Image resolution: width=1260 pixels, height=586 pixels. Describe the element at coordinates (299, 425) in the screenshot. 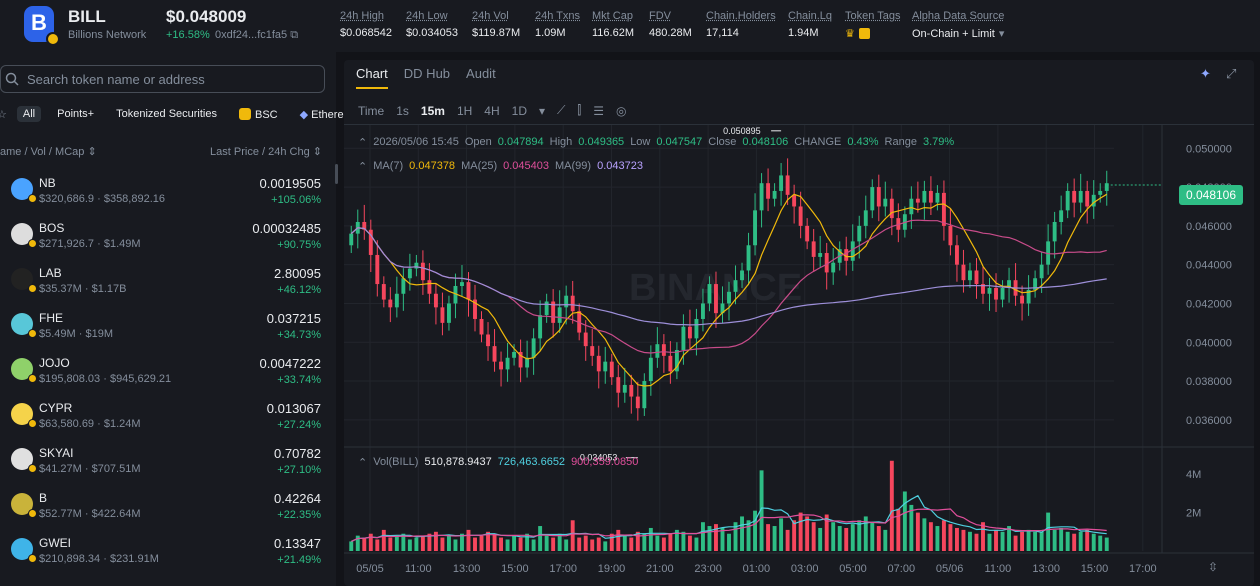

I see `token-24h-change: +27.24%` at that location.